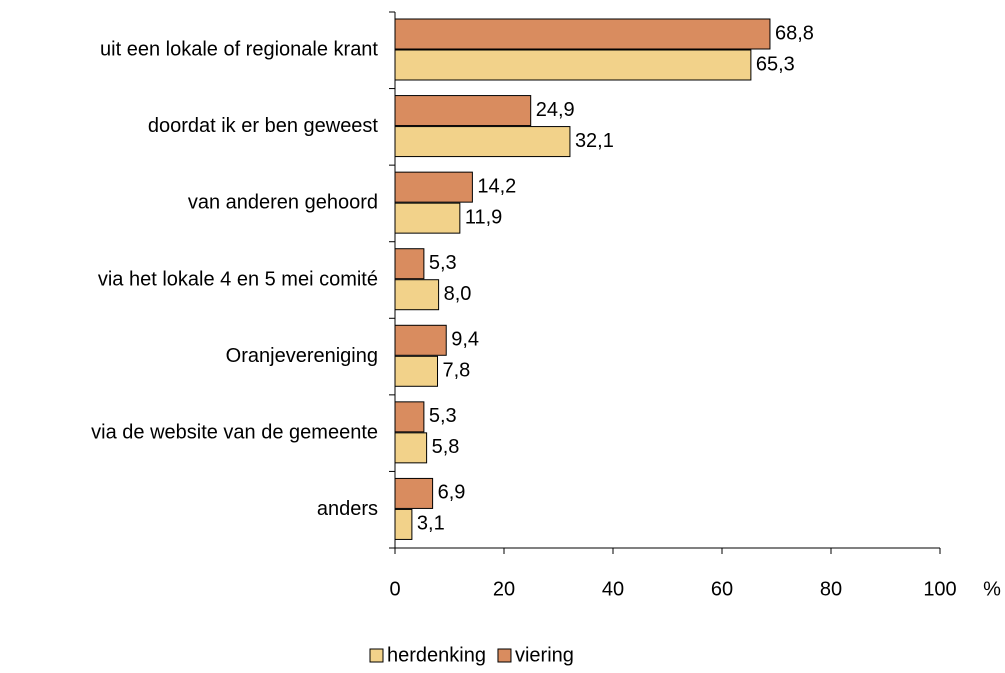  What do you see at coordinates (794, 33) in the screenshot?
I see `value-label: 68,8` at bounding box center [794, 33].